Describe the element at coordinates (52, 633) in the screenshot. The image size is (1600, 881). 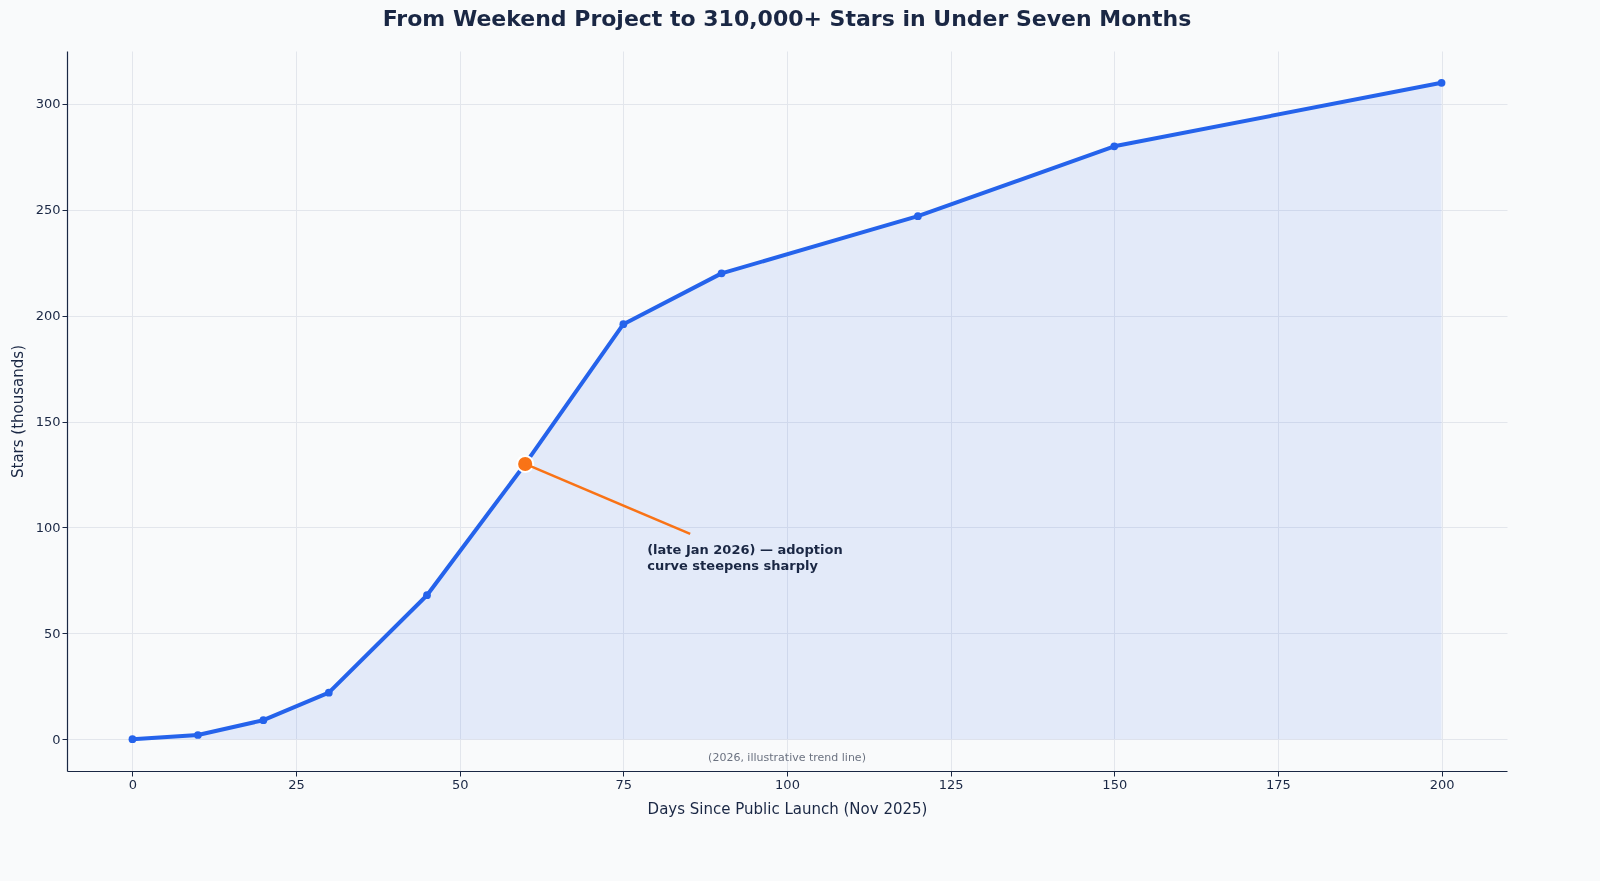
I see `y-tick-label: 50` at that location.